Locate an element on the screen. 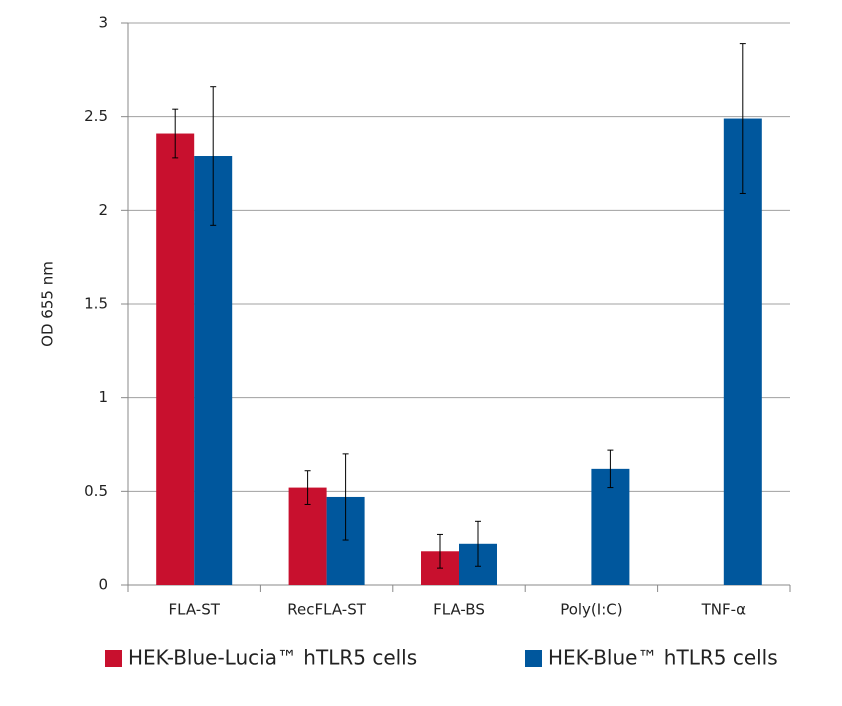 The width and height of the screenshot is (842, 706). y-tick-label: 1 is located at coordinates (103, 397).